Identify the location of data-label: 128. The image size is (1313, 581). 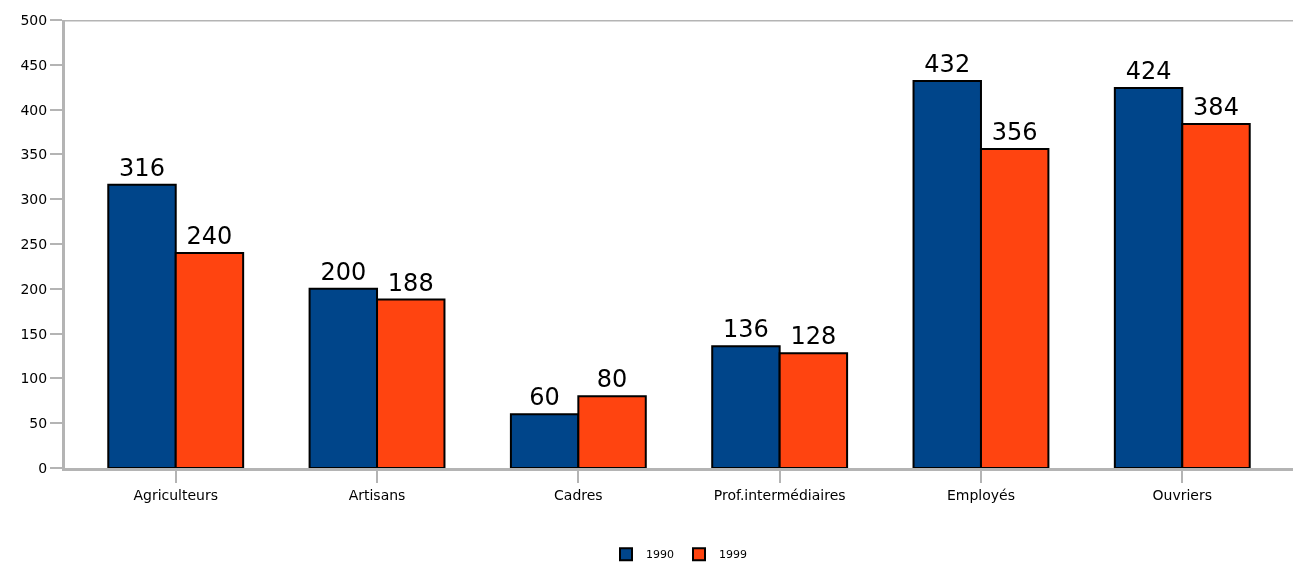
(813, 336).